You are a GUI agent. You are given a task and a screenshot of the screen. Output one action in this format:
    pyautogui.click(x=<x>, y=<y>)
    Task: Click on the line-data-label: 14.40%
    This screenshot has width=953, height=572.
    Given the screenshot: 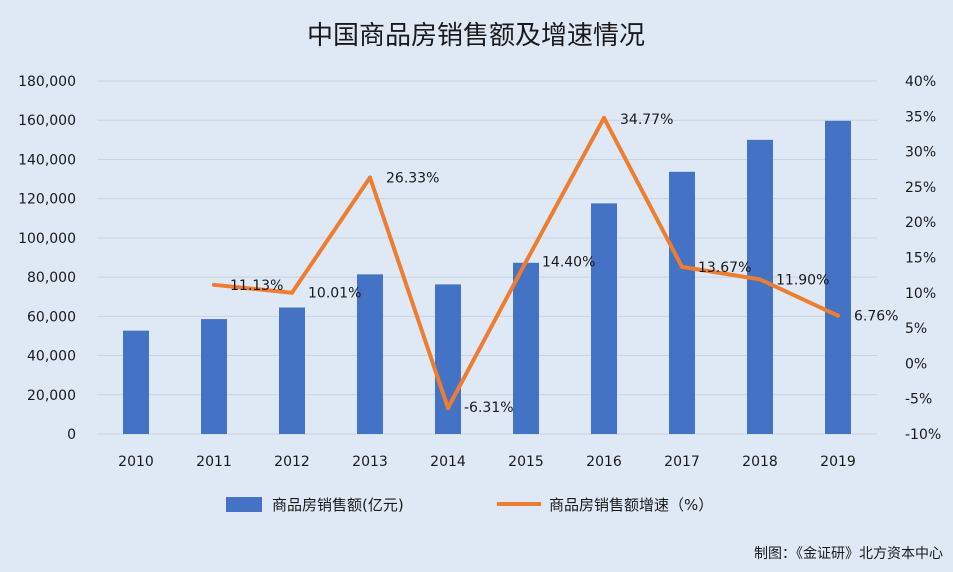 What is the action you would take?
    pyautogui.click(x=568, y=263)
    